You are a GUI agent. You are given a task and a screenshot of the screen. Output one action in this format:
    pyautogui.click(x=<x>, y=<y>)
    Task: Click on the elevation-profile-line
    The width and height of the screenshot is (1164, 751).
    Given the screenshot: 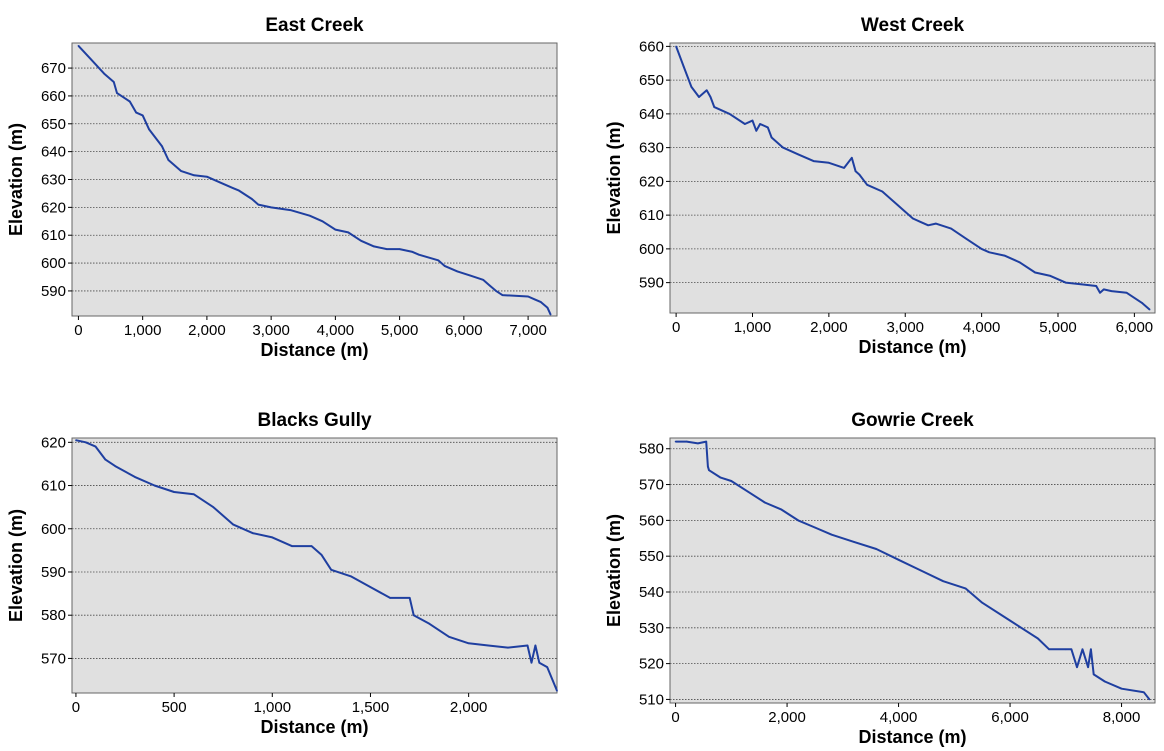 What is the action you would take?
    pyautogui.click(x=314, y=180)
    